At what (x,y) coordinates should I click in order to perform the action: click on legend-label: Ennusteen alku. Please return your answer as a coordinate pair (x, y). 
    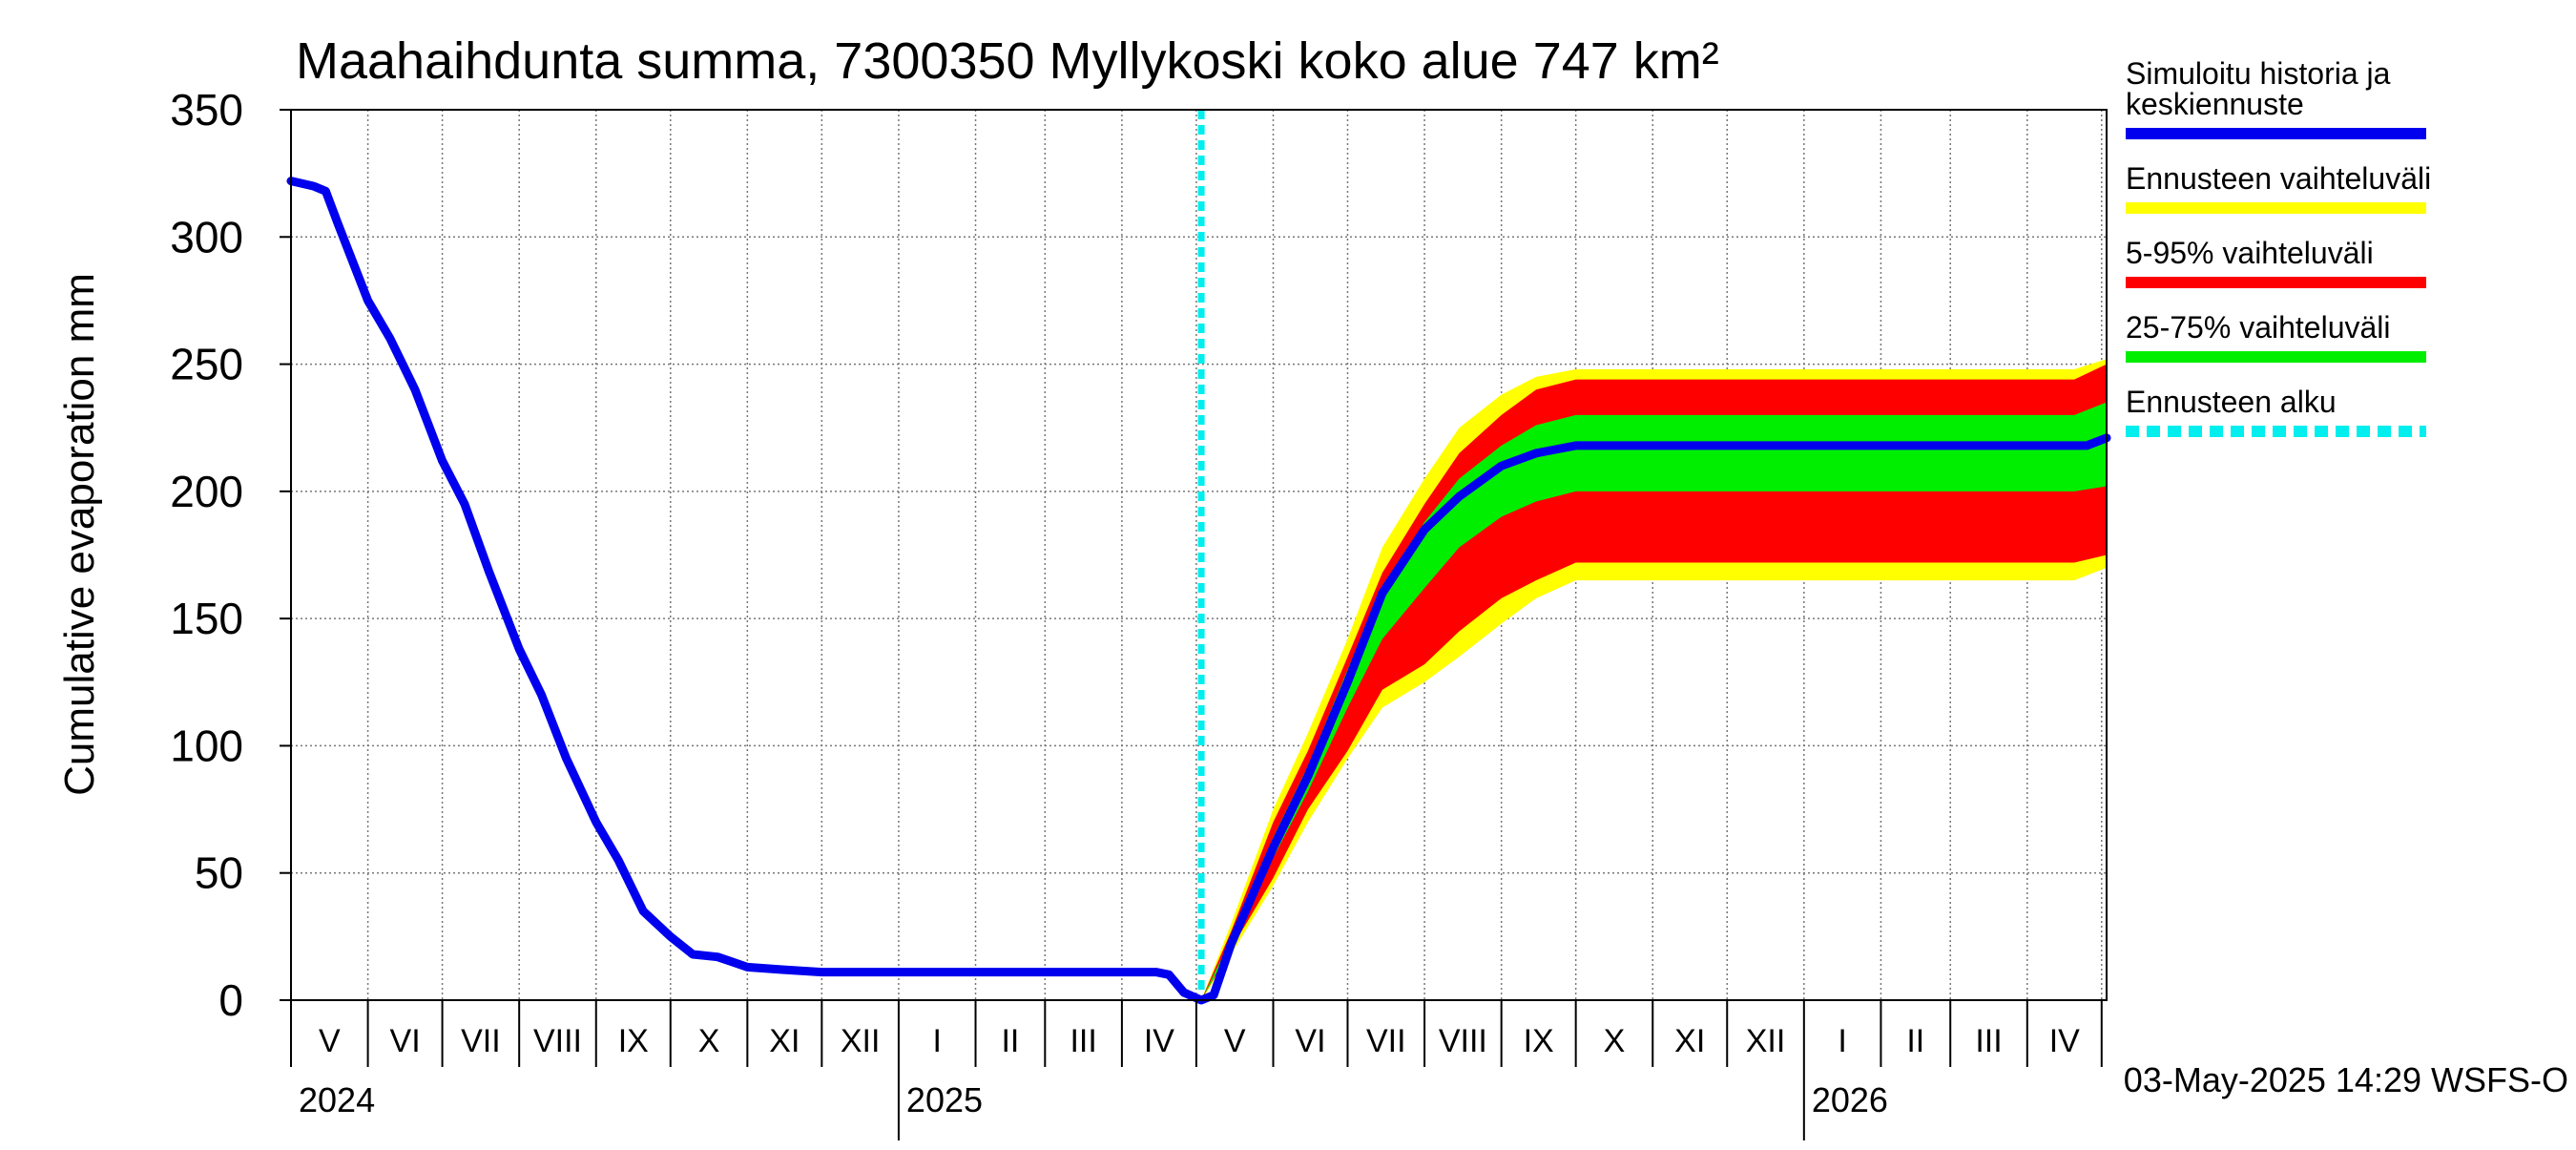
    Looking at the image, I should click on (2231, 402).